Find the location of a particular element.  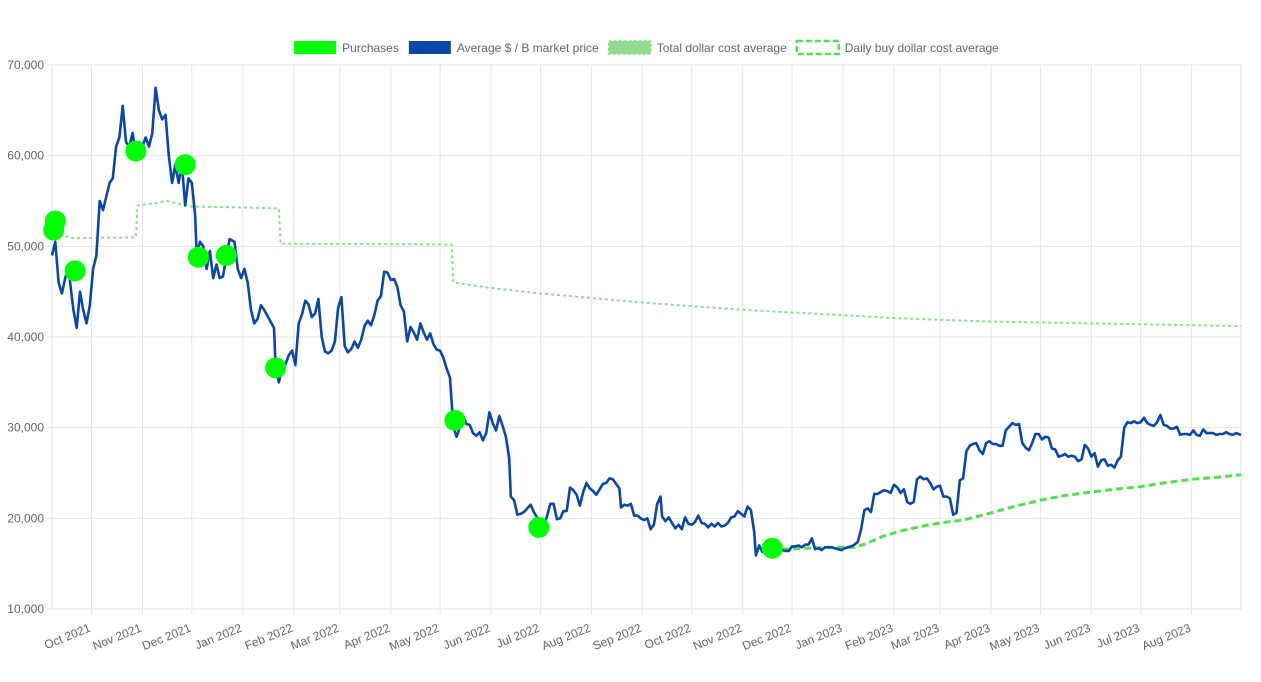

x-tick-label: Aug 2023 is located at coordinates (1166, 637).